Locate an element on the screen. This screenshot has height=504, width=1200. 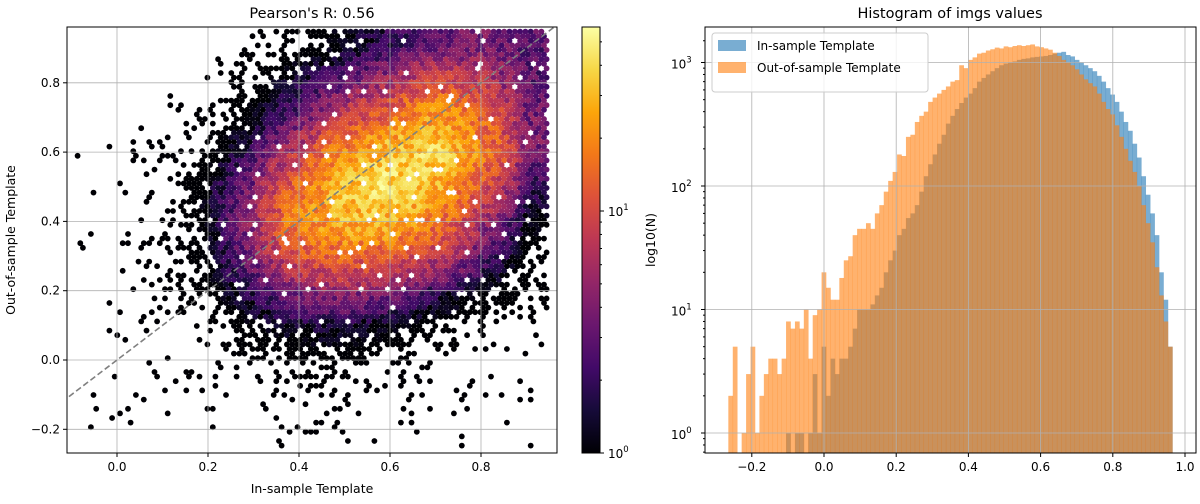
x-tick-label: −0.2 is located at coordinates (751, 467).